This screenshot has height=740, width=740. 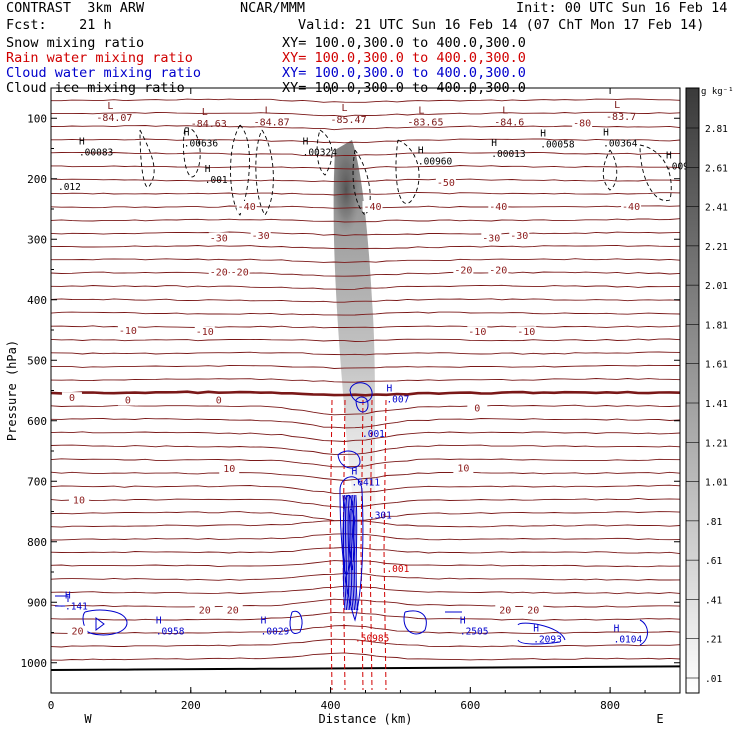 What do you see at coordinates (628, 640) in the screenshot?
I see `cloud-water-maximum-value: .0104` at bounding box center [628, 640].